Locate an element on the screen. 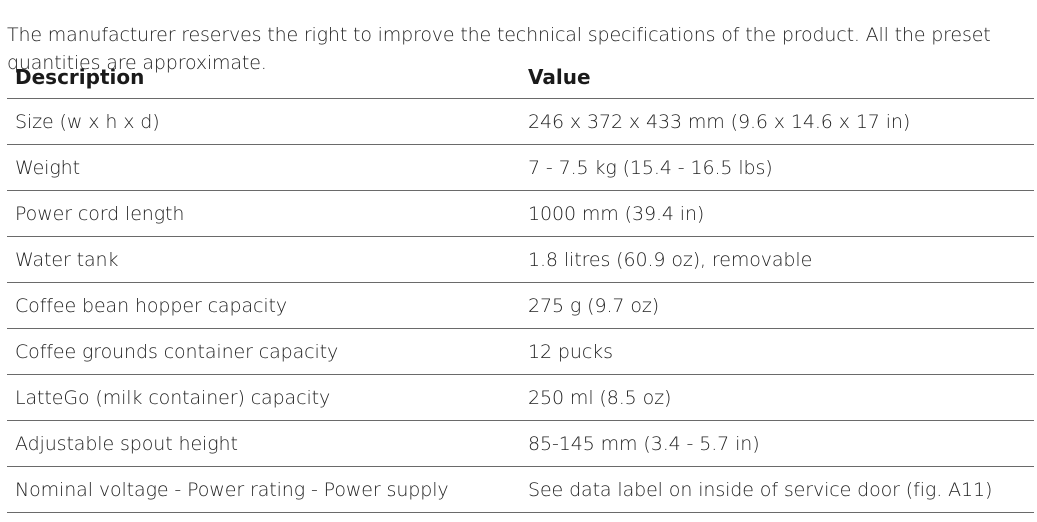  table-row: Weight 7 - 7.5 kg (15.4 - 16.5 lbs) is located at coordinates (520, 167).